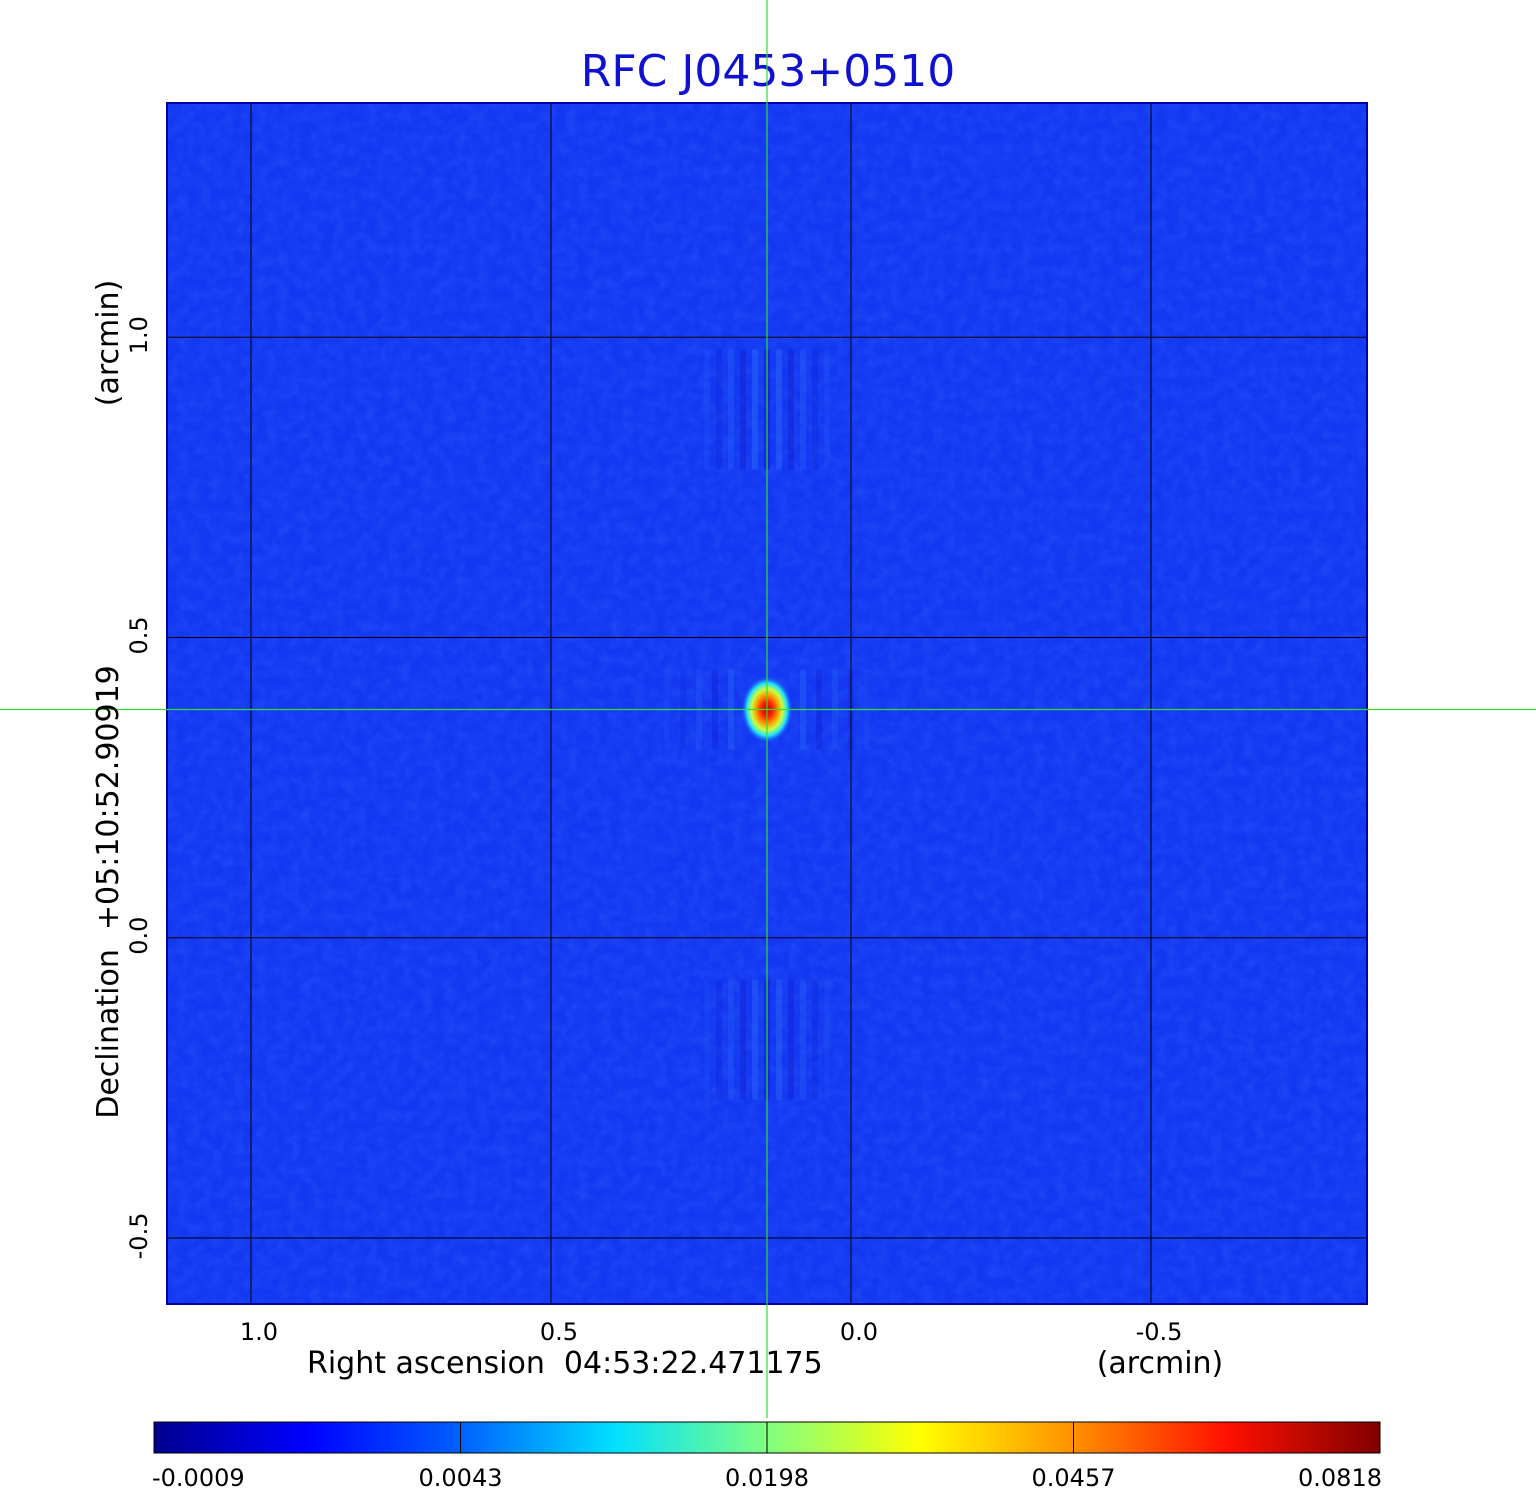 The width and height of the screenshot is (1536, 1511). Describe the element at coordinates (711, 1332) in the screenshot. I see `x-tick-labels: 1.0 0.5 0.0 -0.5` at that location.